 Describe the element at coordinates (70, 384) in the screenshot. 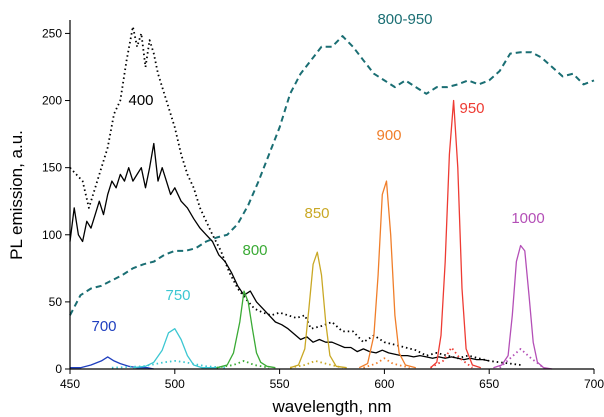

I see `x-tick-label: 450` at that location.